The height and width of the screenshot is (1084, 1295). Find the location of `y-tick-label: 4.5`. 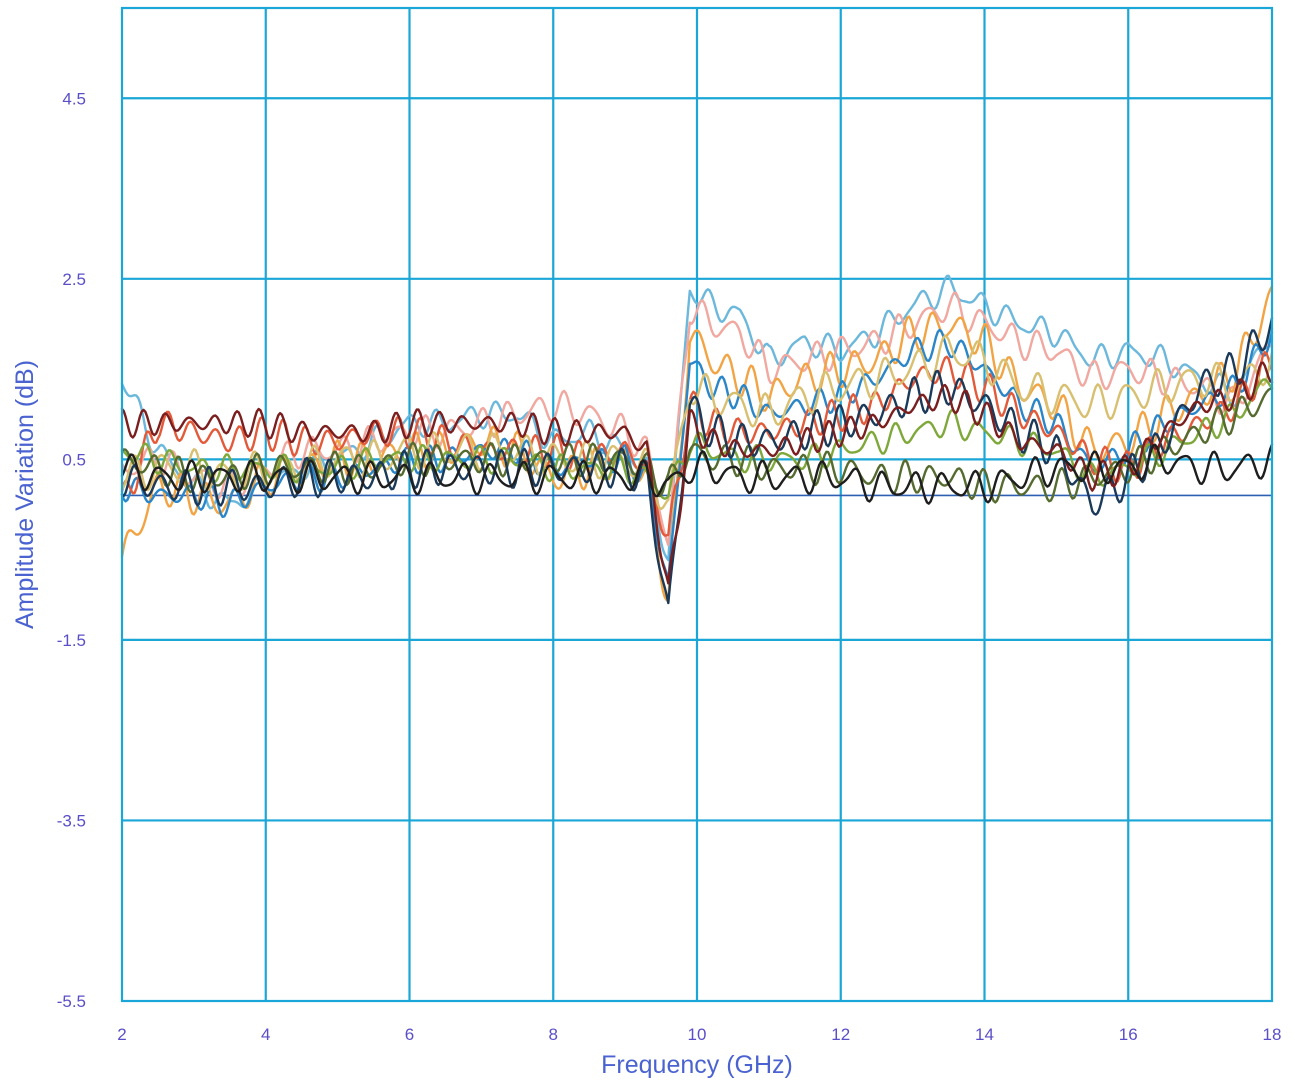

y-tick-label: 4.5 is located at coordinates (74, 98).